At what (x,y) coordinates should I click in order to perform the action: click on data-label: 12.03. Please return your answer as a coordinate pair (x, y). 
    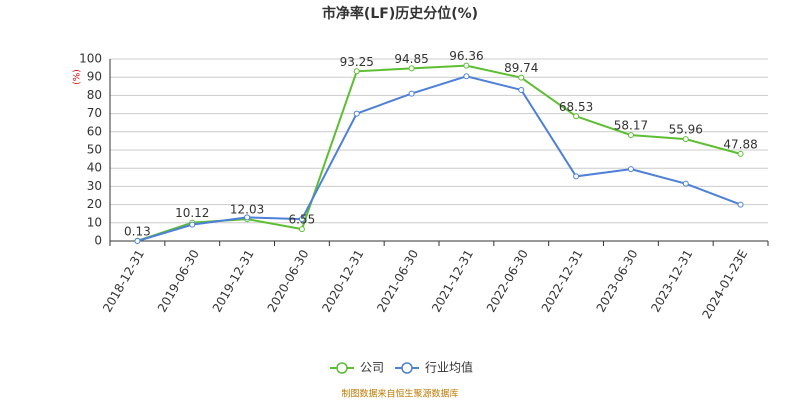
    Looking at the image, I should click on (247, 210).